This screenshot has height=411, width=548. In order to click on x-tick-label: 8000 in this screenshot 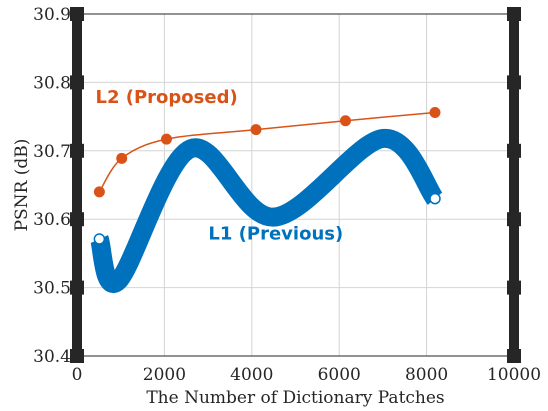, I will do `click(426, 375)`.